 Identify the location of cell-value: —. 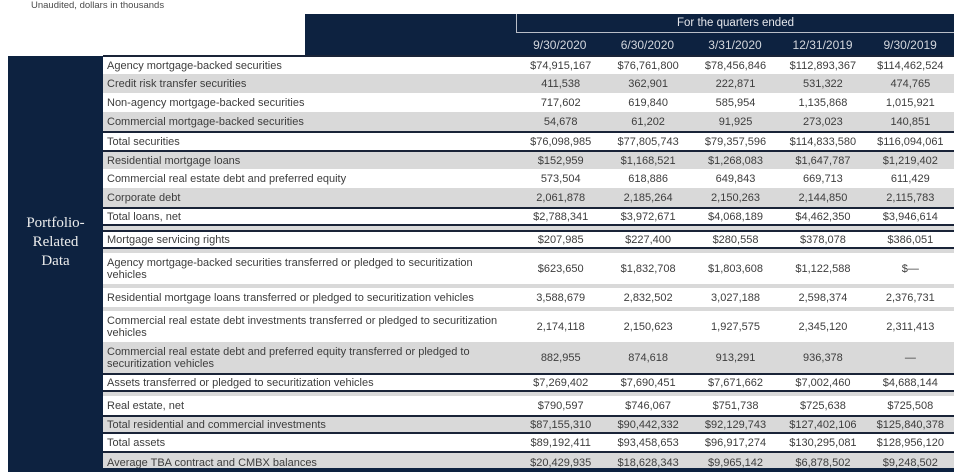
(910, 357).